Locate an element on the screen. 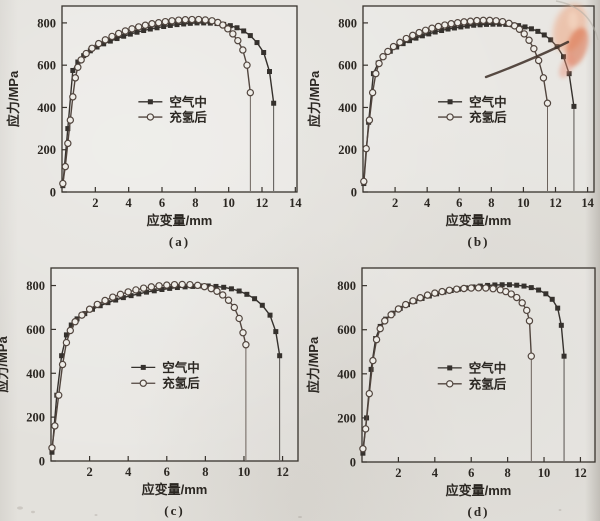 The image size is (600, 521). y-tick-label: 600 is located at coordinates (347, 66).